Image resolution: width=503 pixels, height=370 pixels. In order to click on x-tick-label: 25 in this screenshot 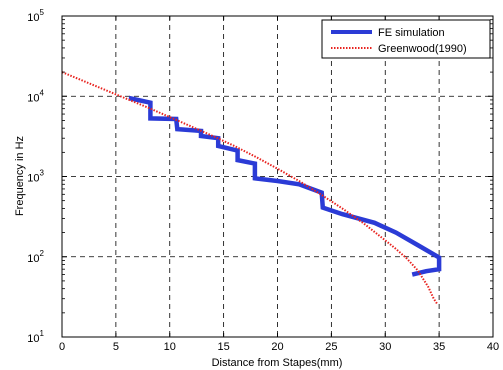, I will do `click(331, 347)`.